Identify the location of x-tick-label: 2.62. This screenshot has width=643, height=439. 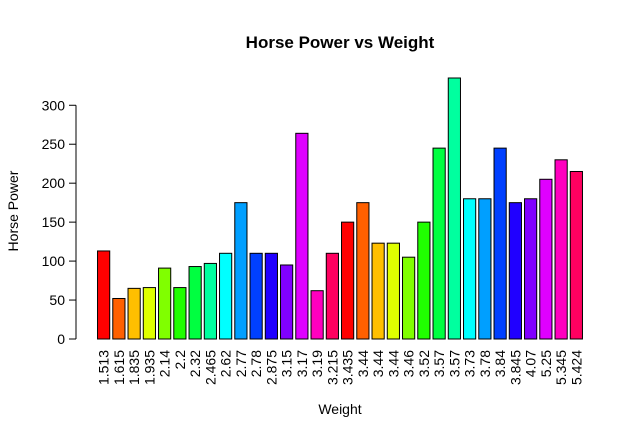
(226, 363).